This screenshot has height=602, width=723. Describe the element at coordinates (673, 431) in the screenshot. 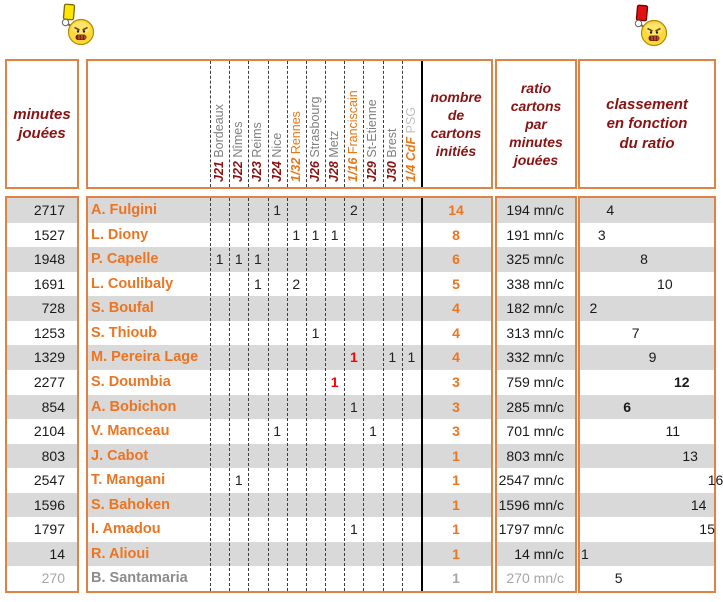

I see `rank-cell: 11` at that location.